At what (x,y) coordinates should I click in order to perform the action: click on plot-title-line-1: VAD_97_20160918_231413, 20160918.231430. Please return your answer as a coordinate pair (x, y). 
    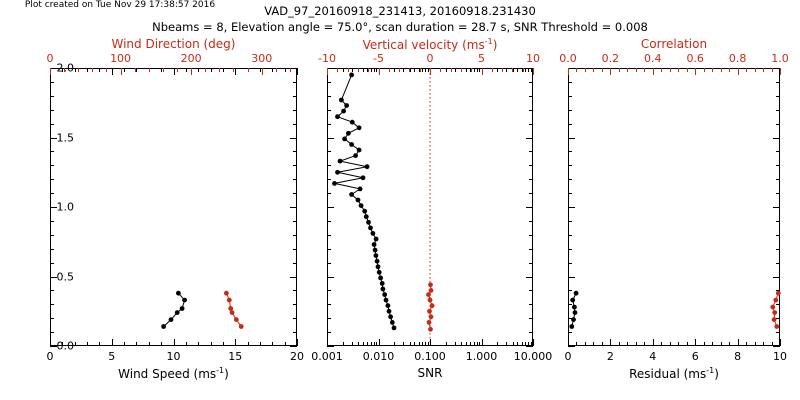
    Looking at the image, I should click on (400, 11).